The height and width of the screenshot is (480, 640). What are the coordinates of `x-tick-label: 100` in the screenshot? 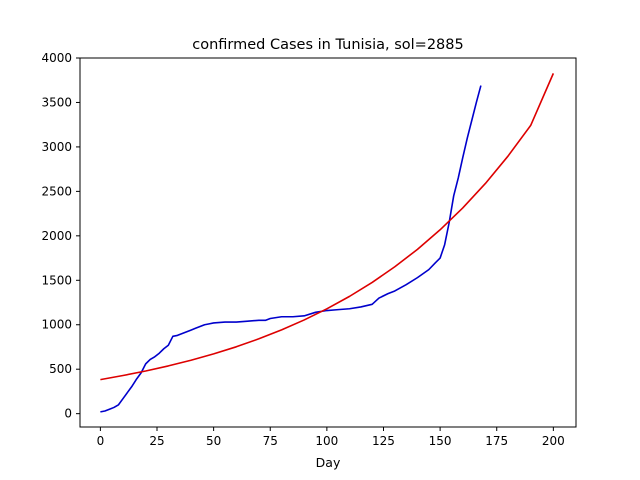 It's located at (326, 441).